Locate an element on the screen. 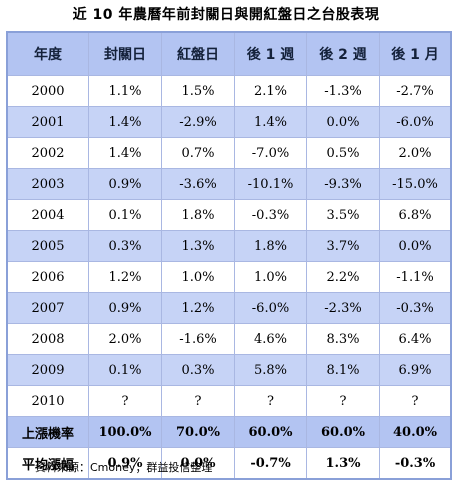  header-cell-after-1-month: 後 1 月 is located at coordinates (415, 53).